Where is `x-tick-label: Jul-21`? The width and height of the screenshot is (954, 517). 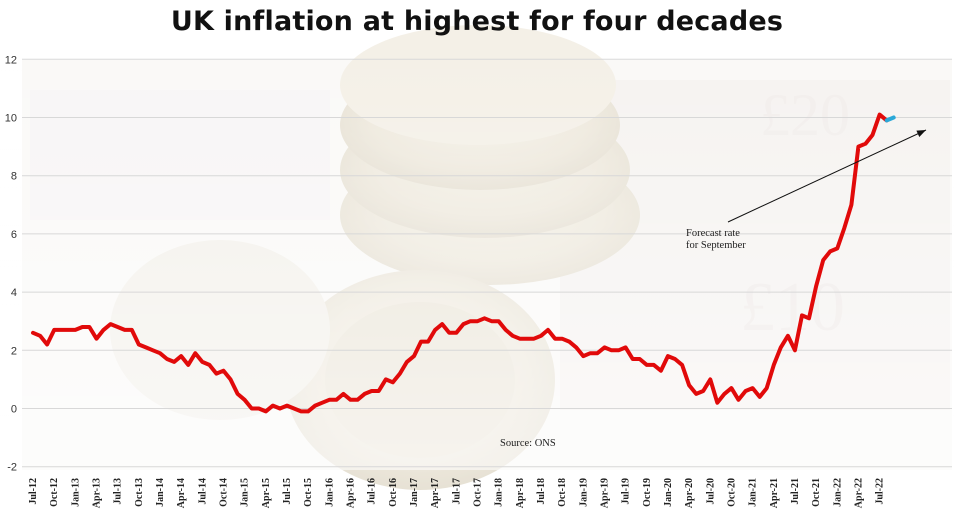 x-tick-label: Jul-21 is located at coordinates (795, 491).